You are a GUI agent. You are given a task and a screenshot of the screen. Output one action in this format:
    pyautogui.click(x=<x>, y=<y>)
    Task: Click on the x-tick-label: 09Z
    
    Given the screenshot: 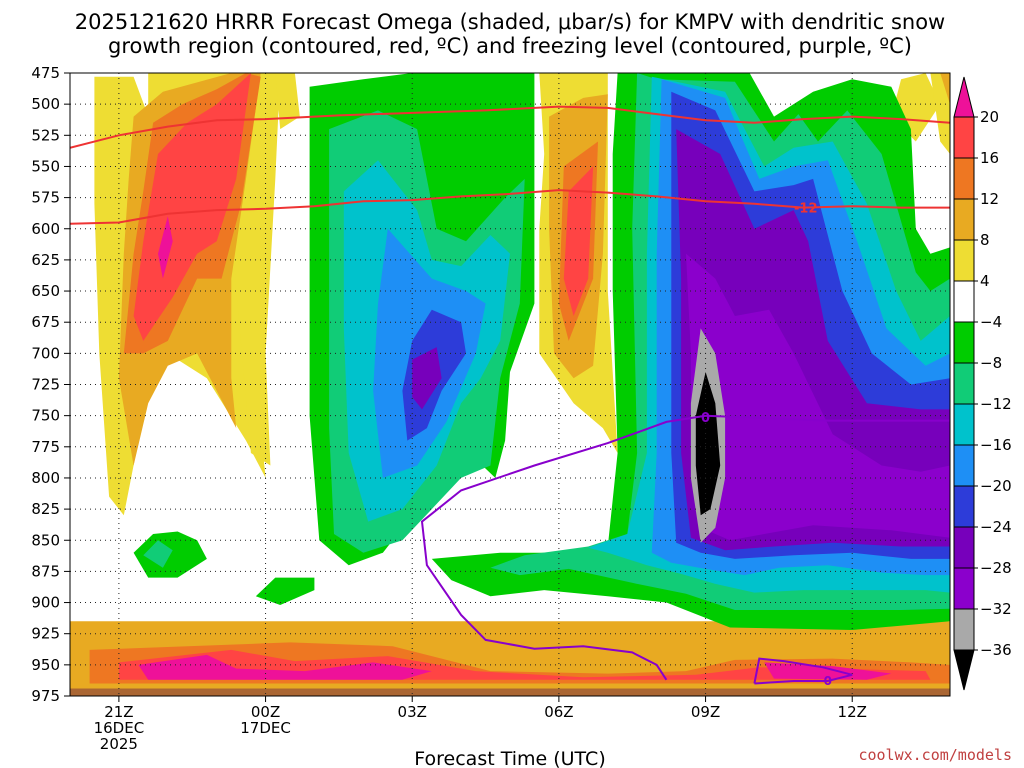 What is the action you would take?
    pyautogui.click(x=705, y=712)
    